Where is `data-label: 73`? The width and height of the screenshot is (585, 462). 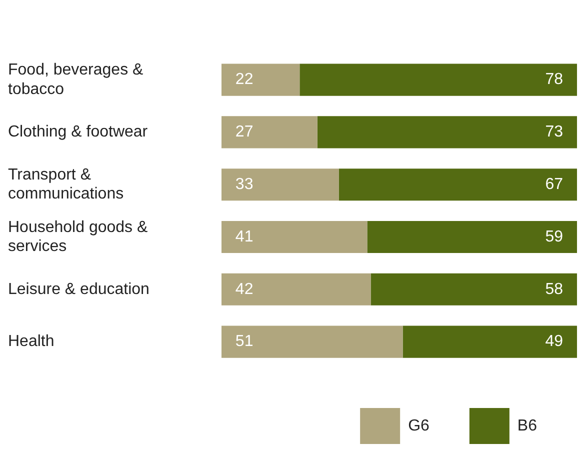
data-label: 73 is located at coordinates (554, 132).